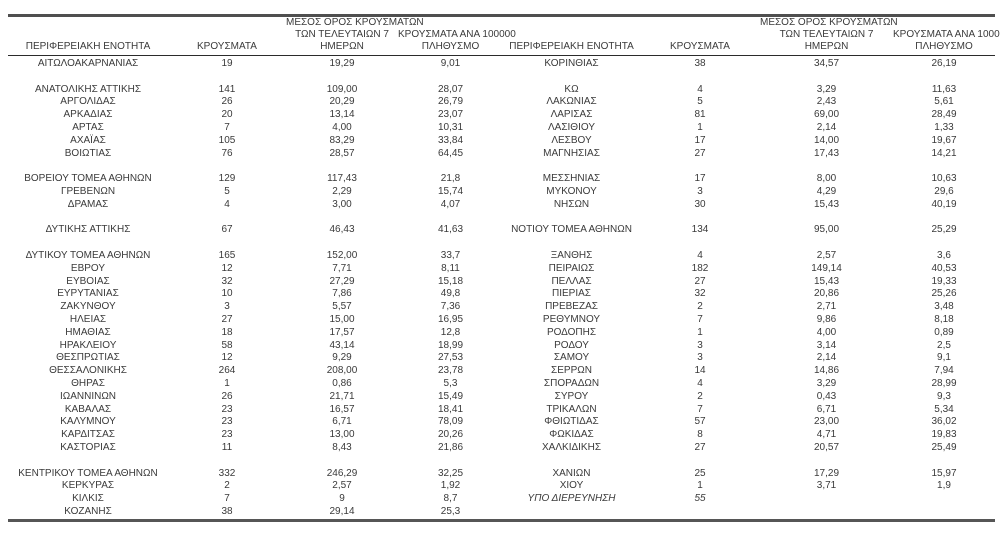 This screenshot has height=534, width=1000. I want to click on avg7-cell: 152,00, so click(342, 255).